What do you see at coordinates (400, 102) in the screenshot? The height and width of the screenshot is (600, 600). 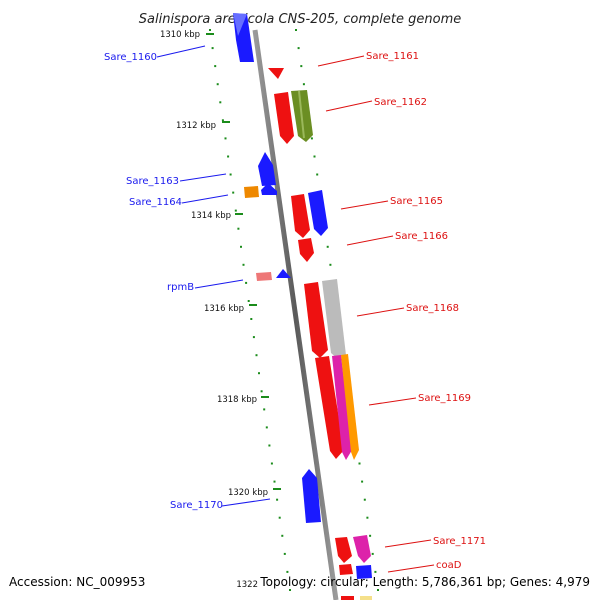 I see `label-sare-1162: Sare_1162` at bounding box center [400, 102].